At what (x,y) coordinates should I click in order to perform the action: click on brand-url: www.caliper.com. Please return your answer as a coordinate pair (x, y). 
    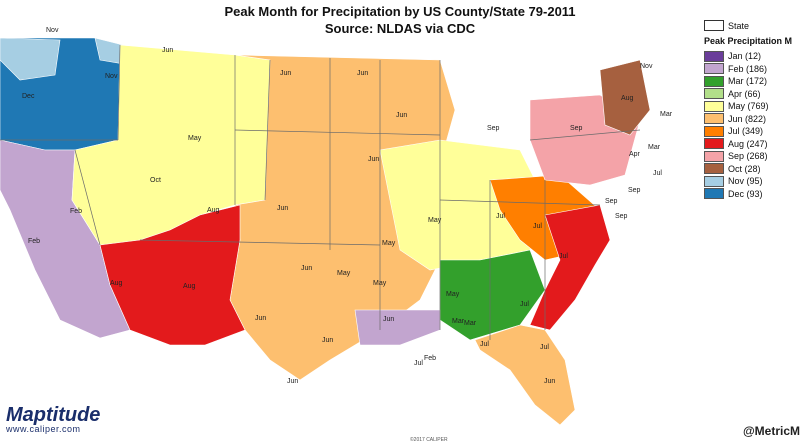
    Looking at the image, I should click on (43, 429).